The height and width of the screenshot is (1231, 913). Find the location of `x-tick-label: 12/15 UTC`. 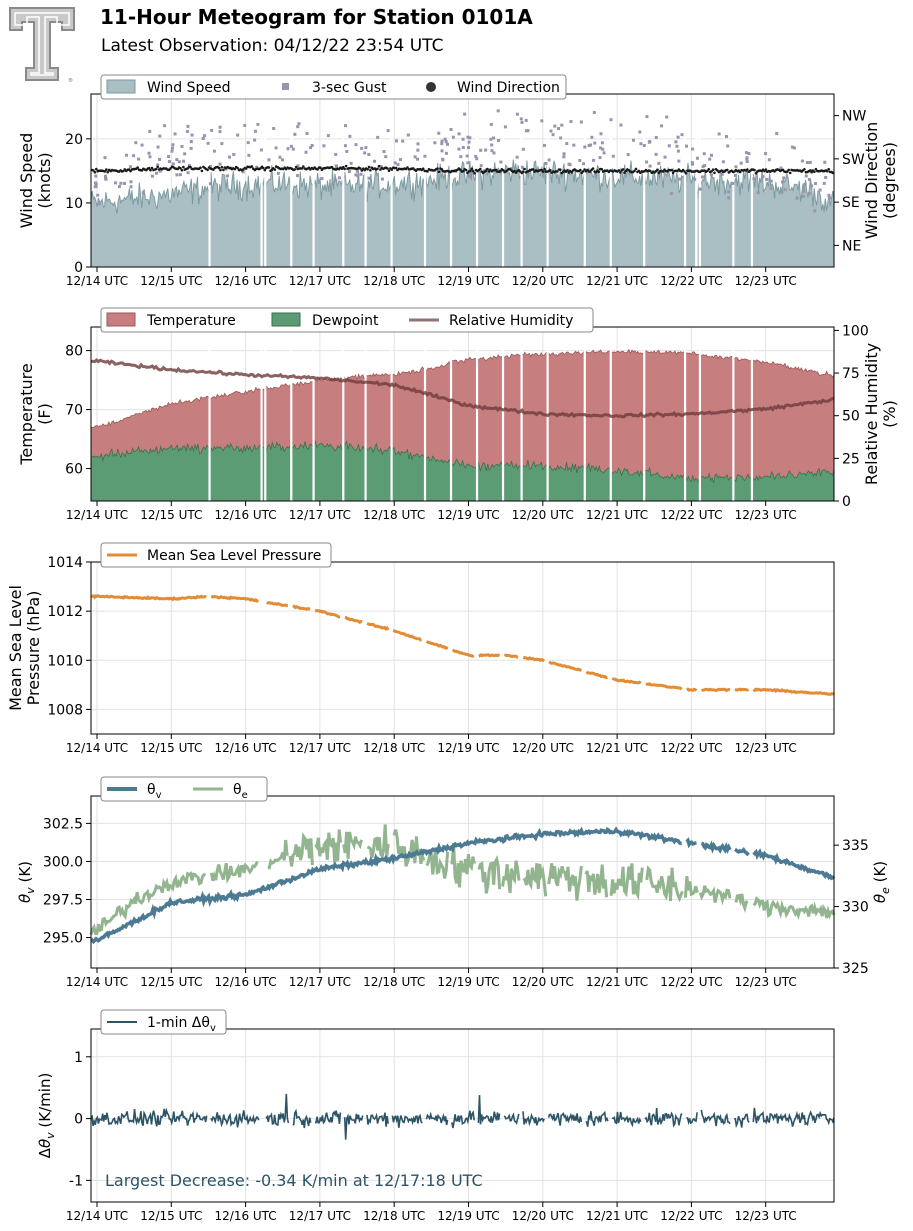

x-tick-label: 12/15 UTC is located at coordinates (171, 1216).